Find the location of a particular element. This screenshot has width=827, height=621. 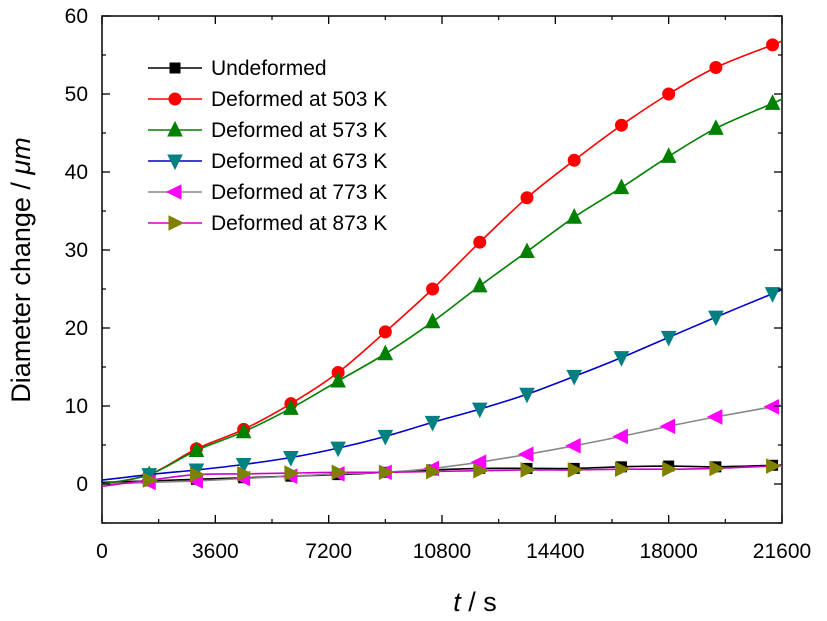

y-axis-main: Diameter change / is located at coordinates (21, 289).